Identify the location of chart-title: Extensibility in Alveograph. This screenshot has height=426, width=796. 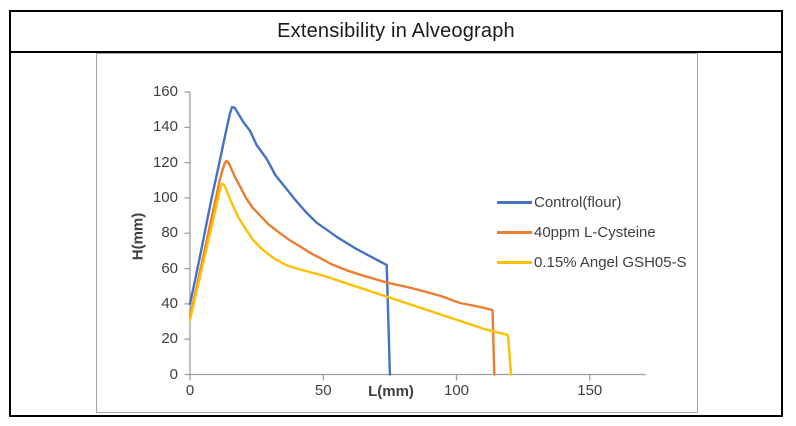
(396, 31).